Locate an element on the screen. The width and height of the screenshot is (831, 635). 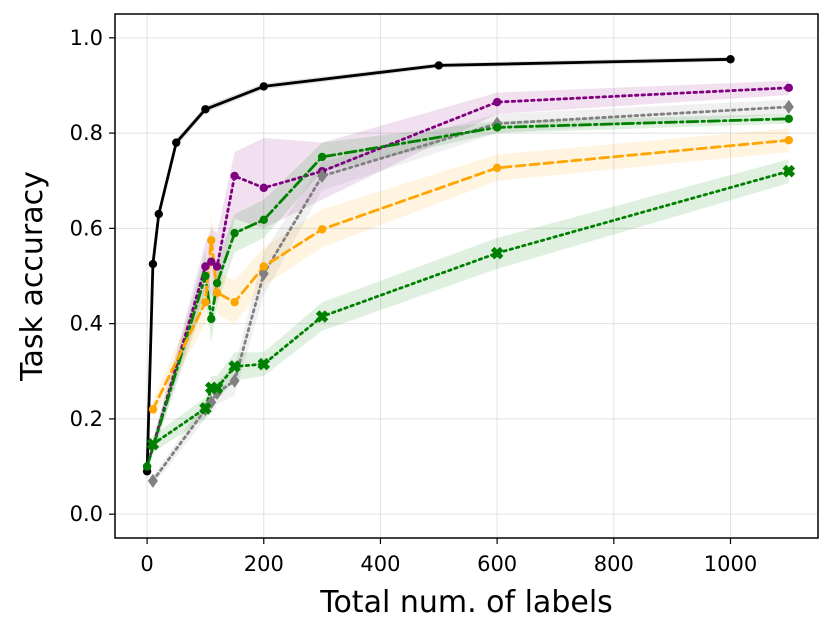
y-axis-title: Task accuracy is located at coordinates (32, 276).